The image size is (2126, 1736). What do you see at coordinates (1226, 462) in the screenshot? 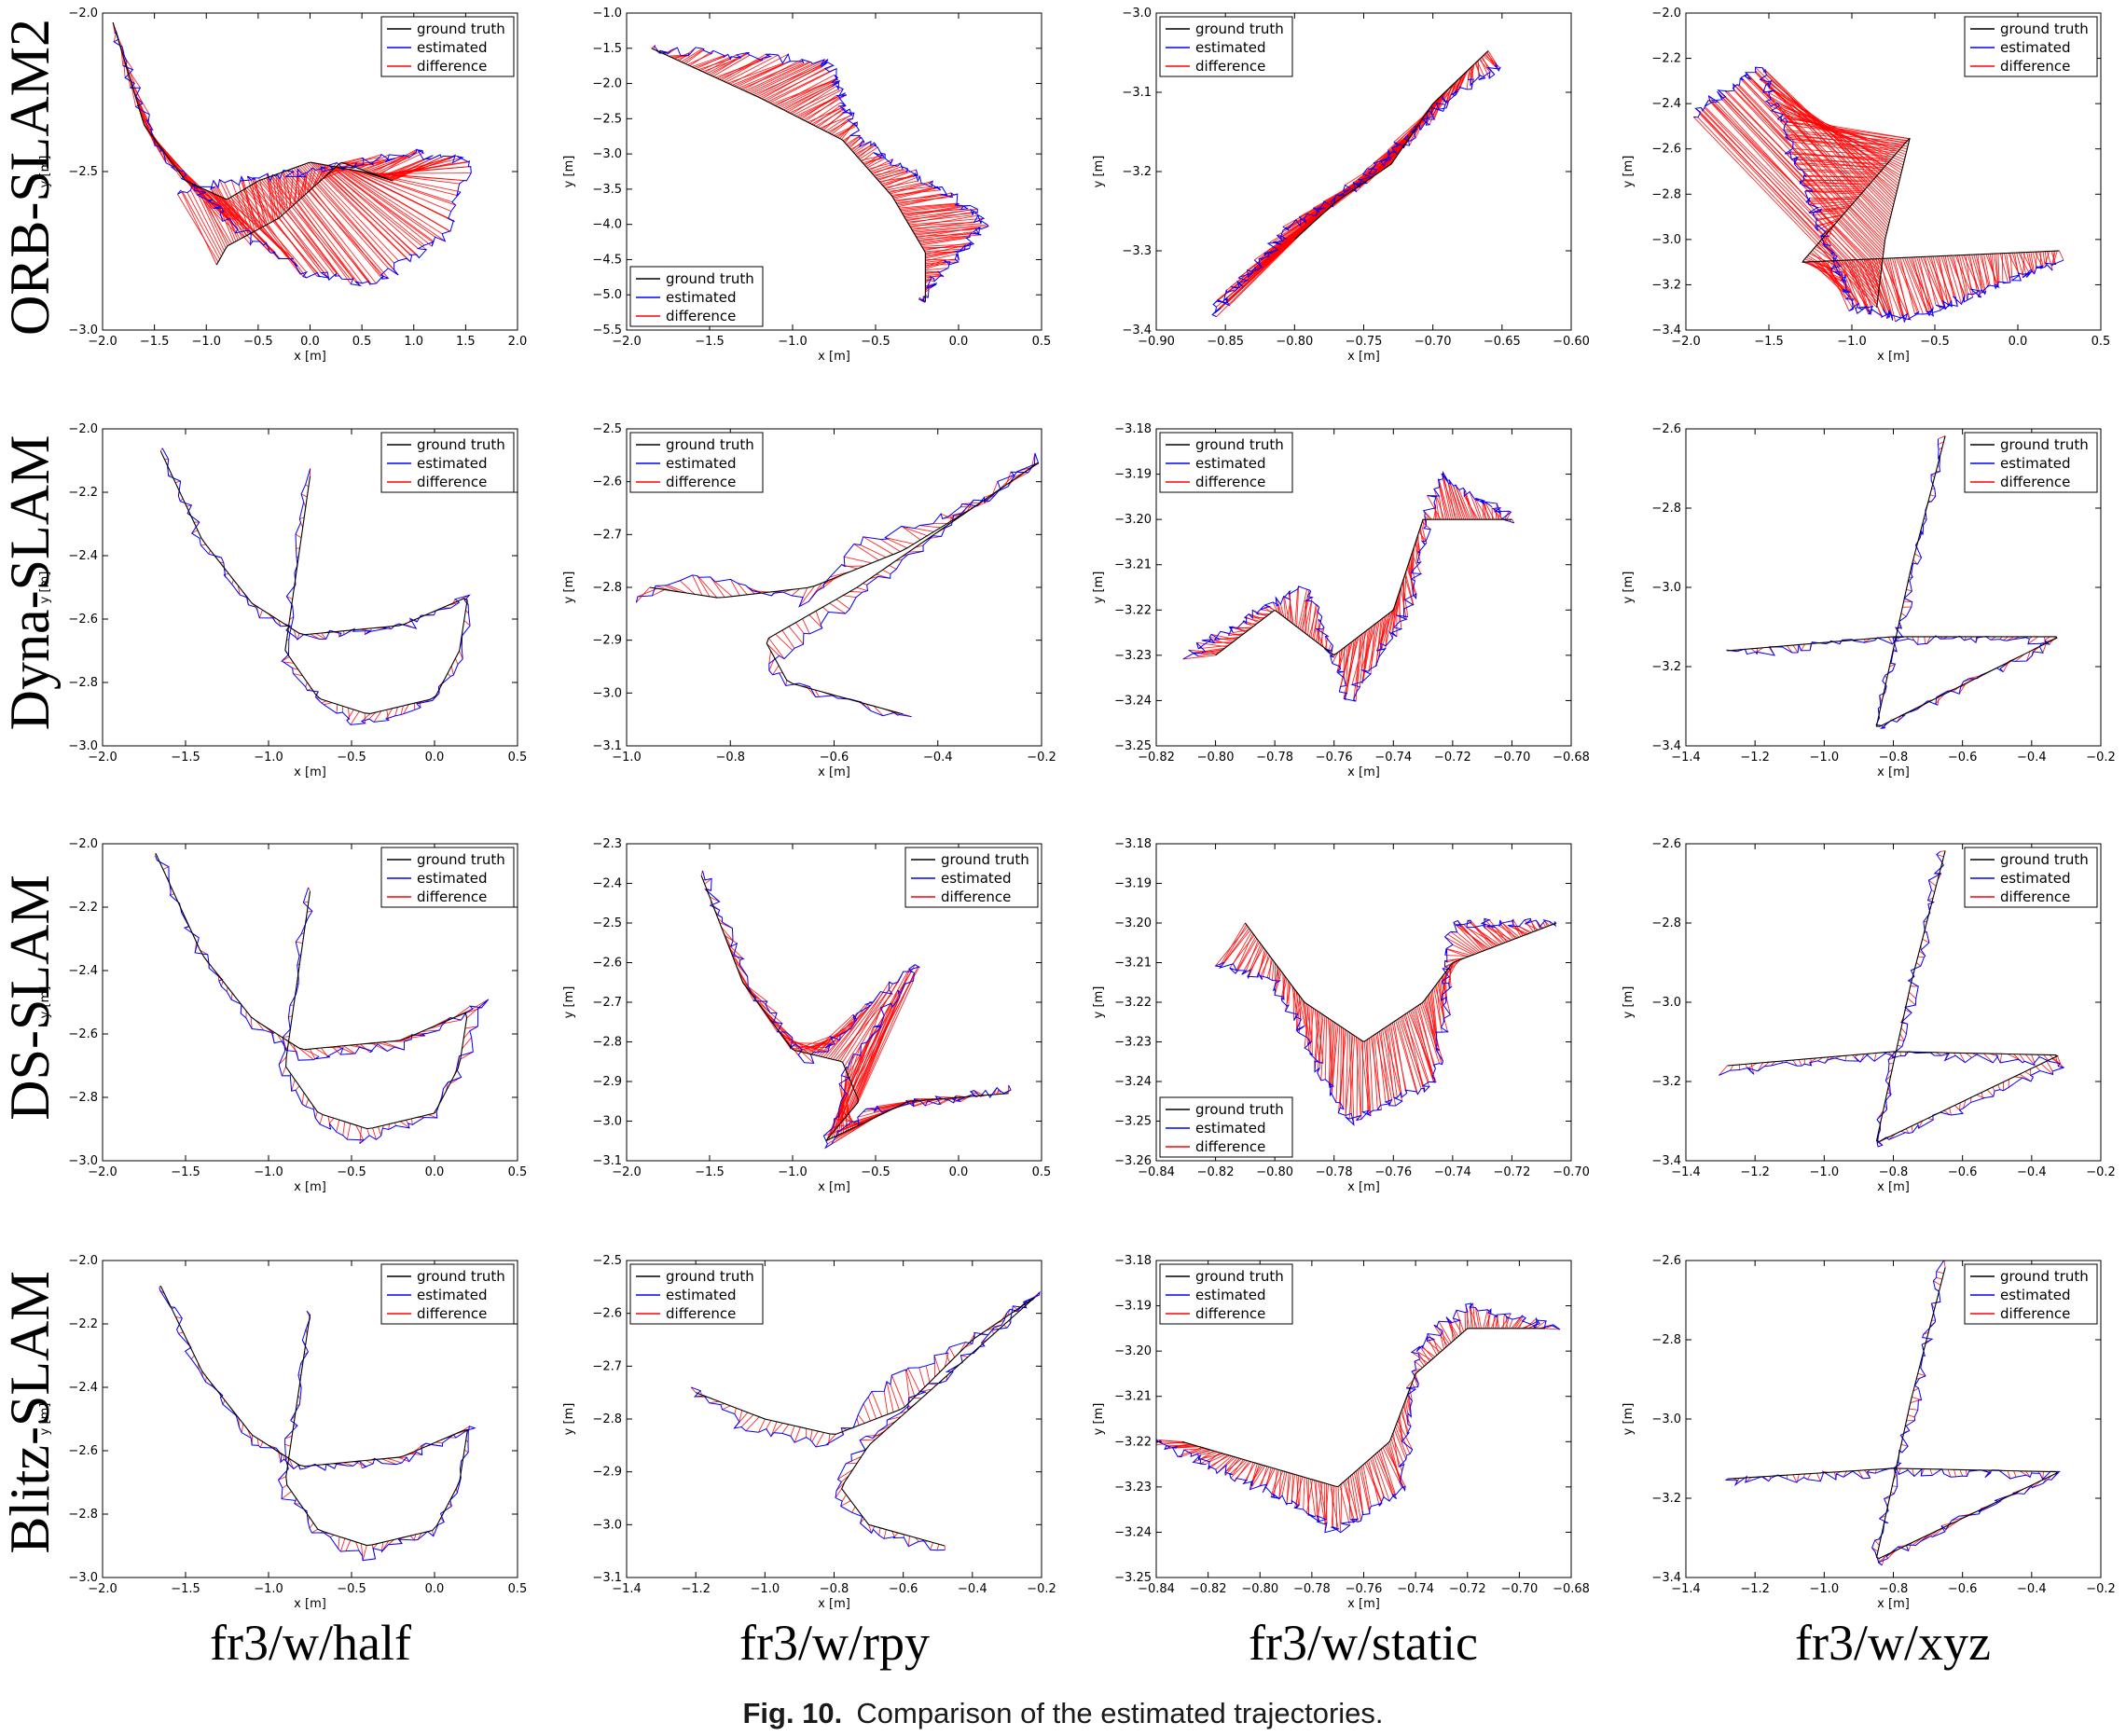
I see `legend: ground truth estimated difference` at bounding box center [1226, 462].